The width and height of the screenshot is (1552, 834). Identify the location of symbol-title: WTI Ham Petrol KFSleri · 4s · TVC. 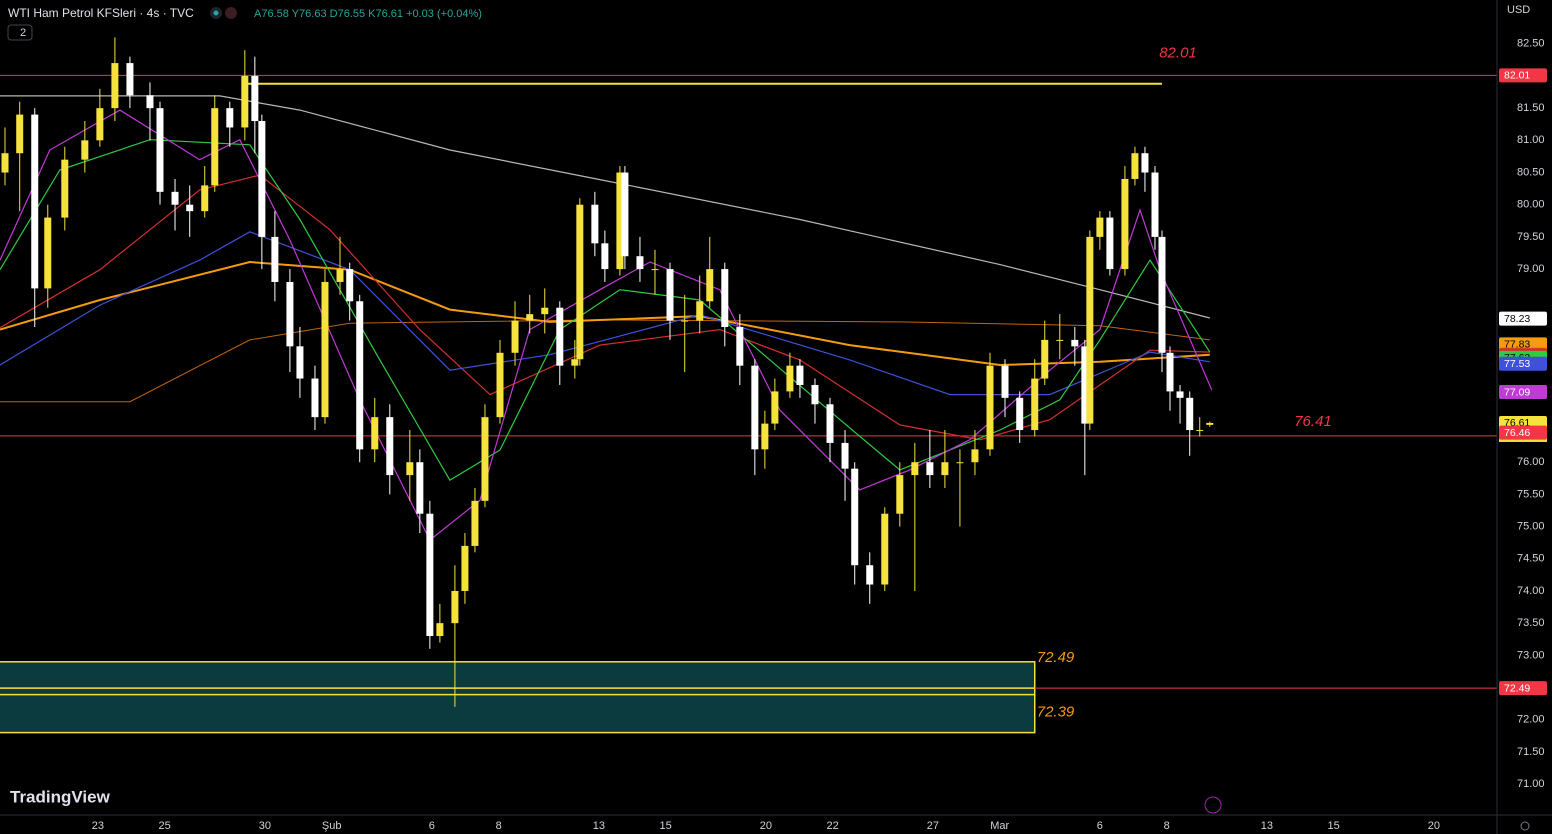
(101, 13).